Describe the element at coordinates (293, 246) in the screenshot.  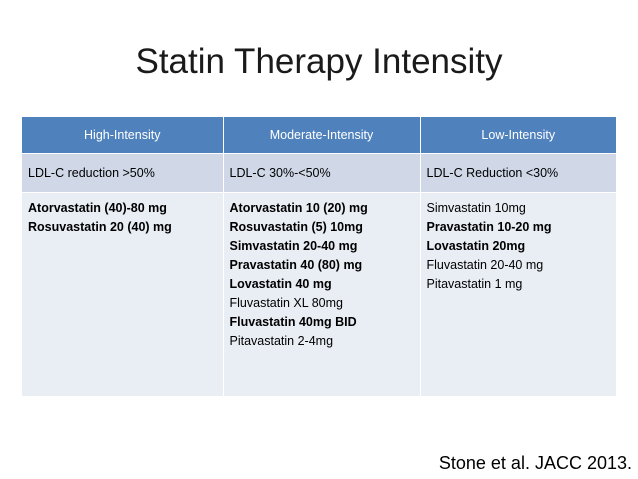
I see `drug-line: Simvastatin 20-40 mg` at that location.